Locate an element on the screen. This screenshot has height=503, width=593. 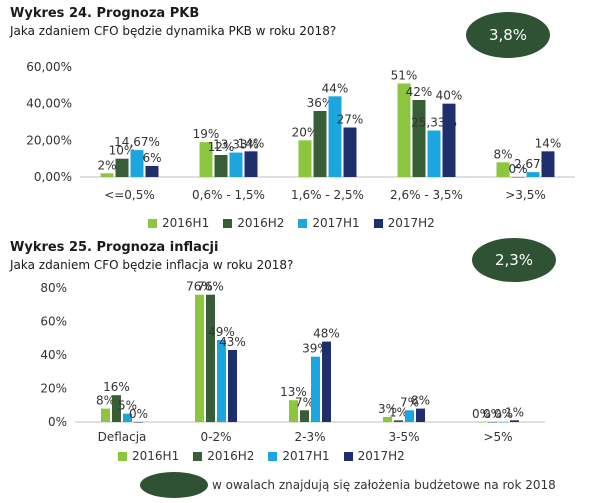
legend2-swatch-2017h1 is located at coordinates (273, 456).